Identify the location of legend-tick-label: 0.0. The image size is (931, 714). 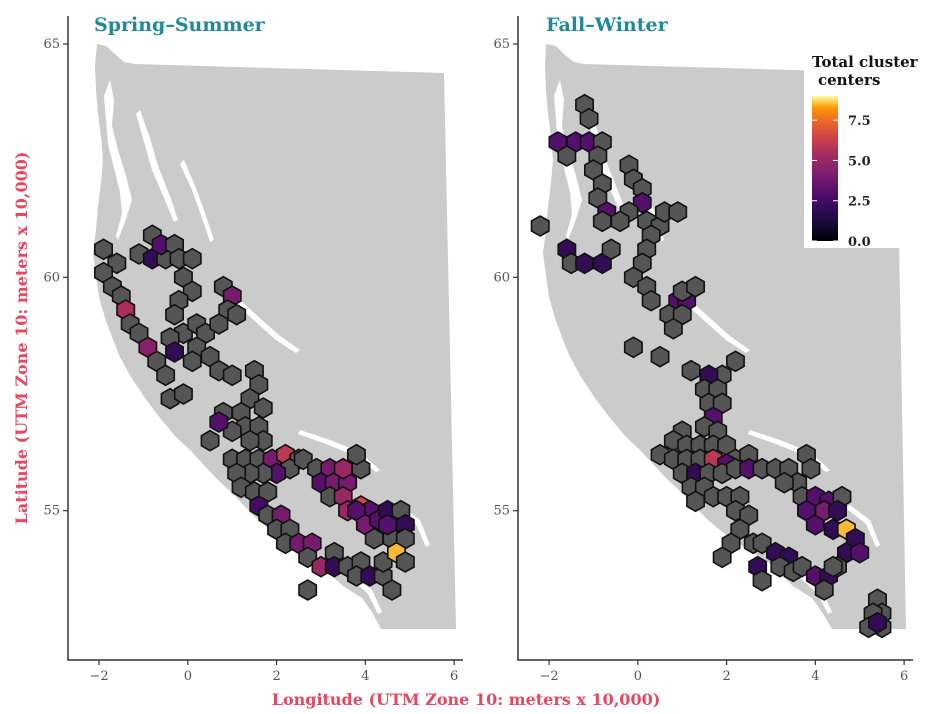
(859, 242).